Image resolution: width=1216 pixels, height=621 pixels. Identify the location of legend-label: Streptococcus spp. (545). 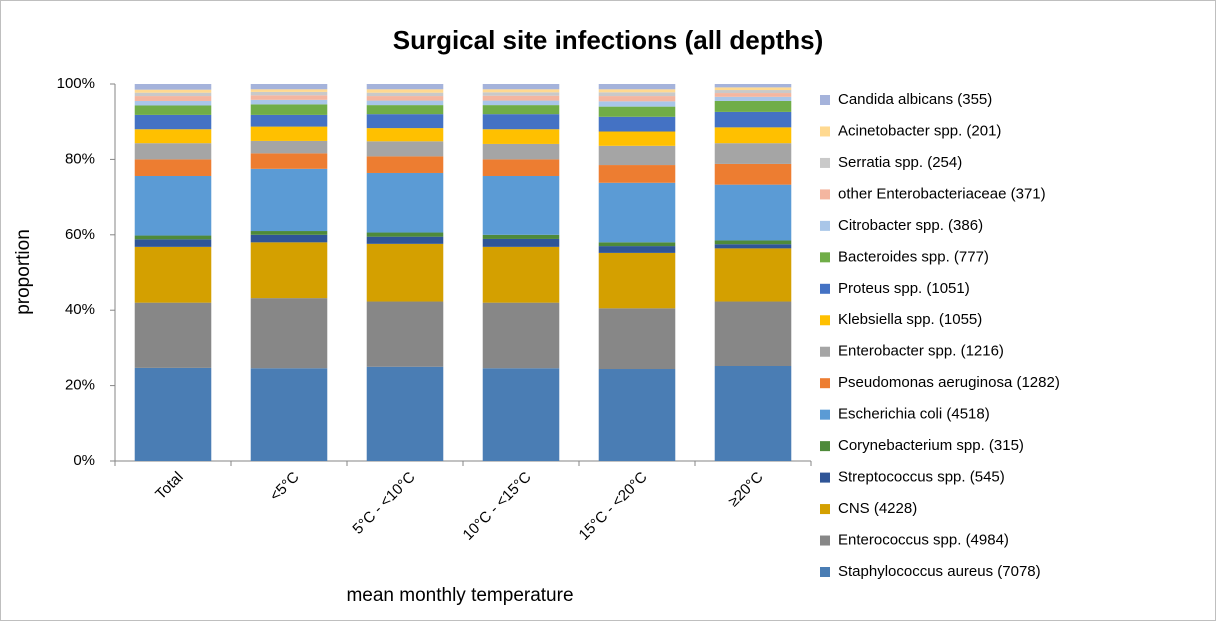
(921, 477).